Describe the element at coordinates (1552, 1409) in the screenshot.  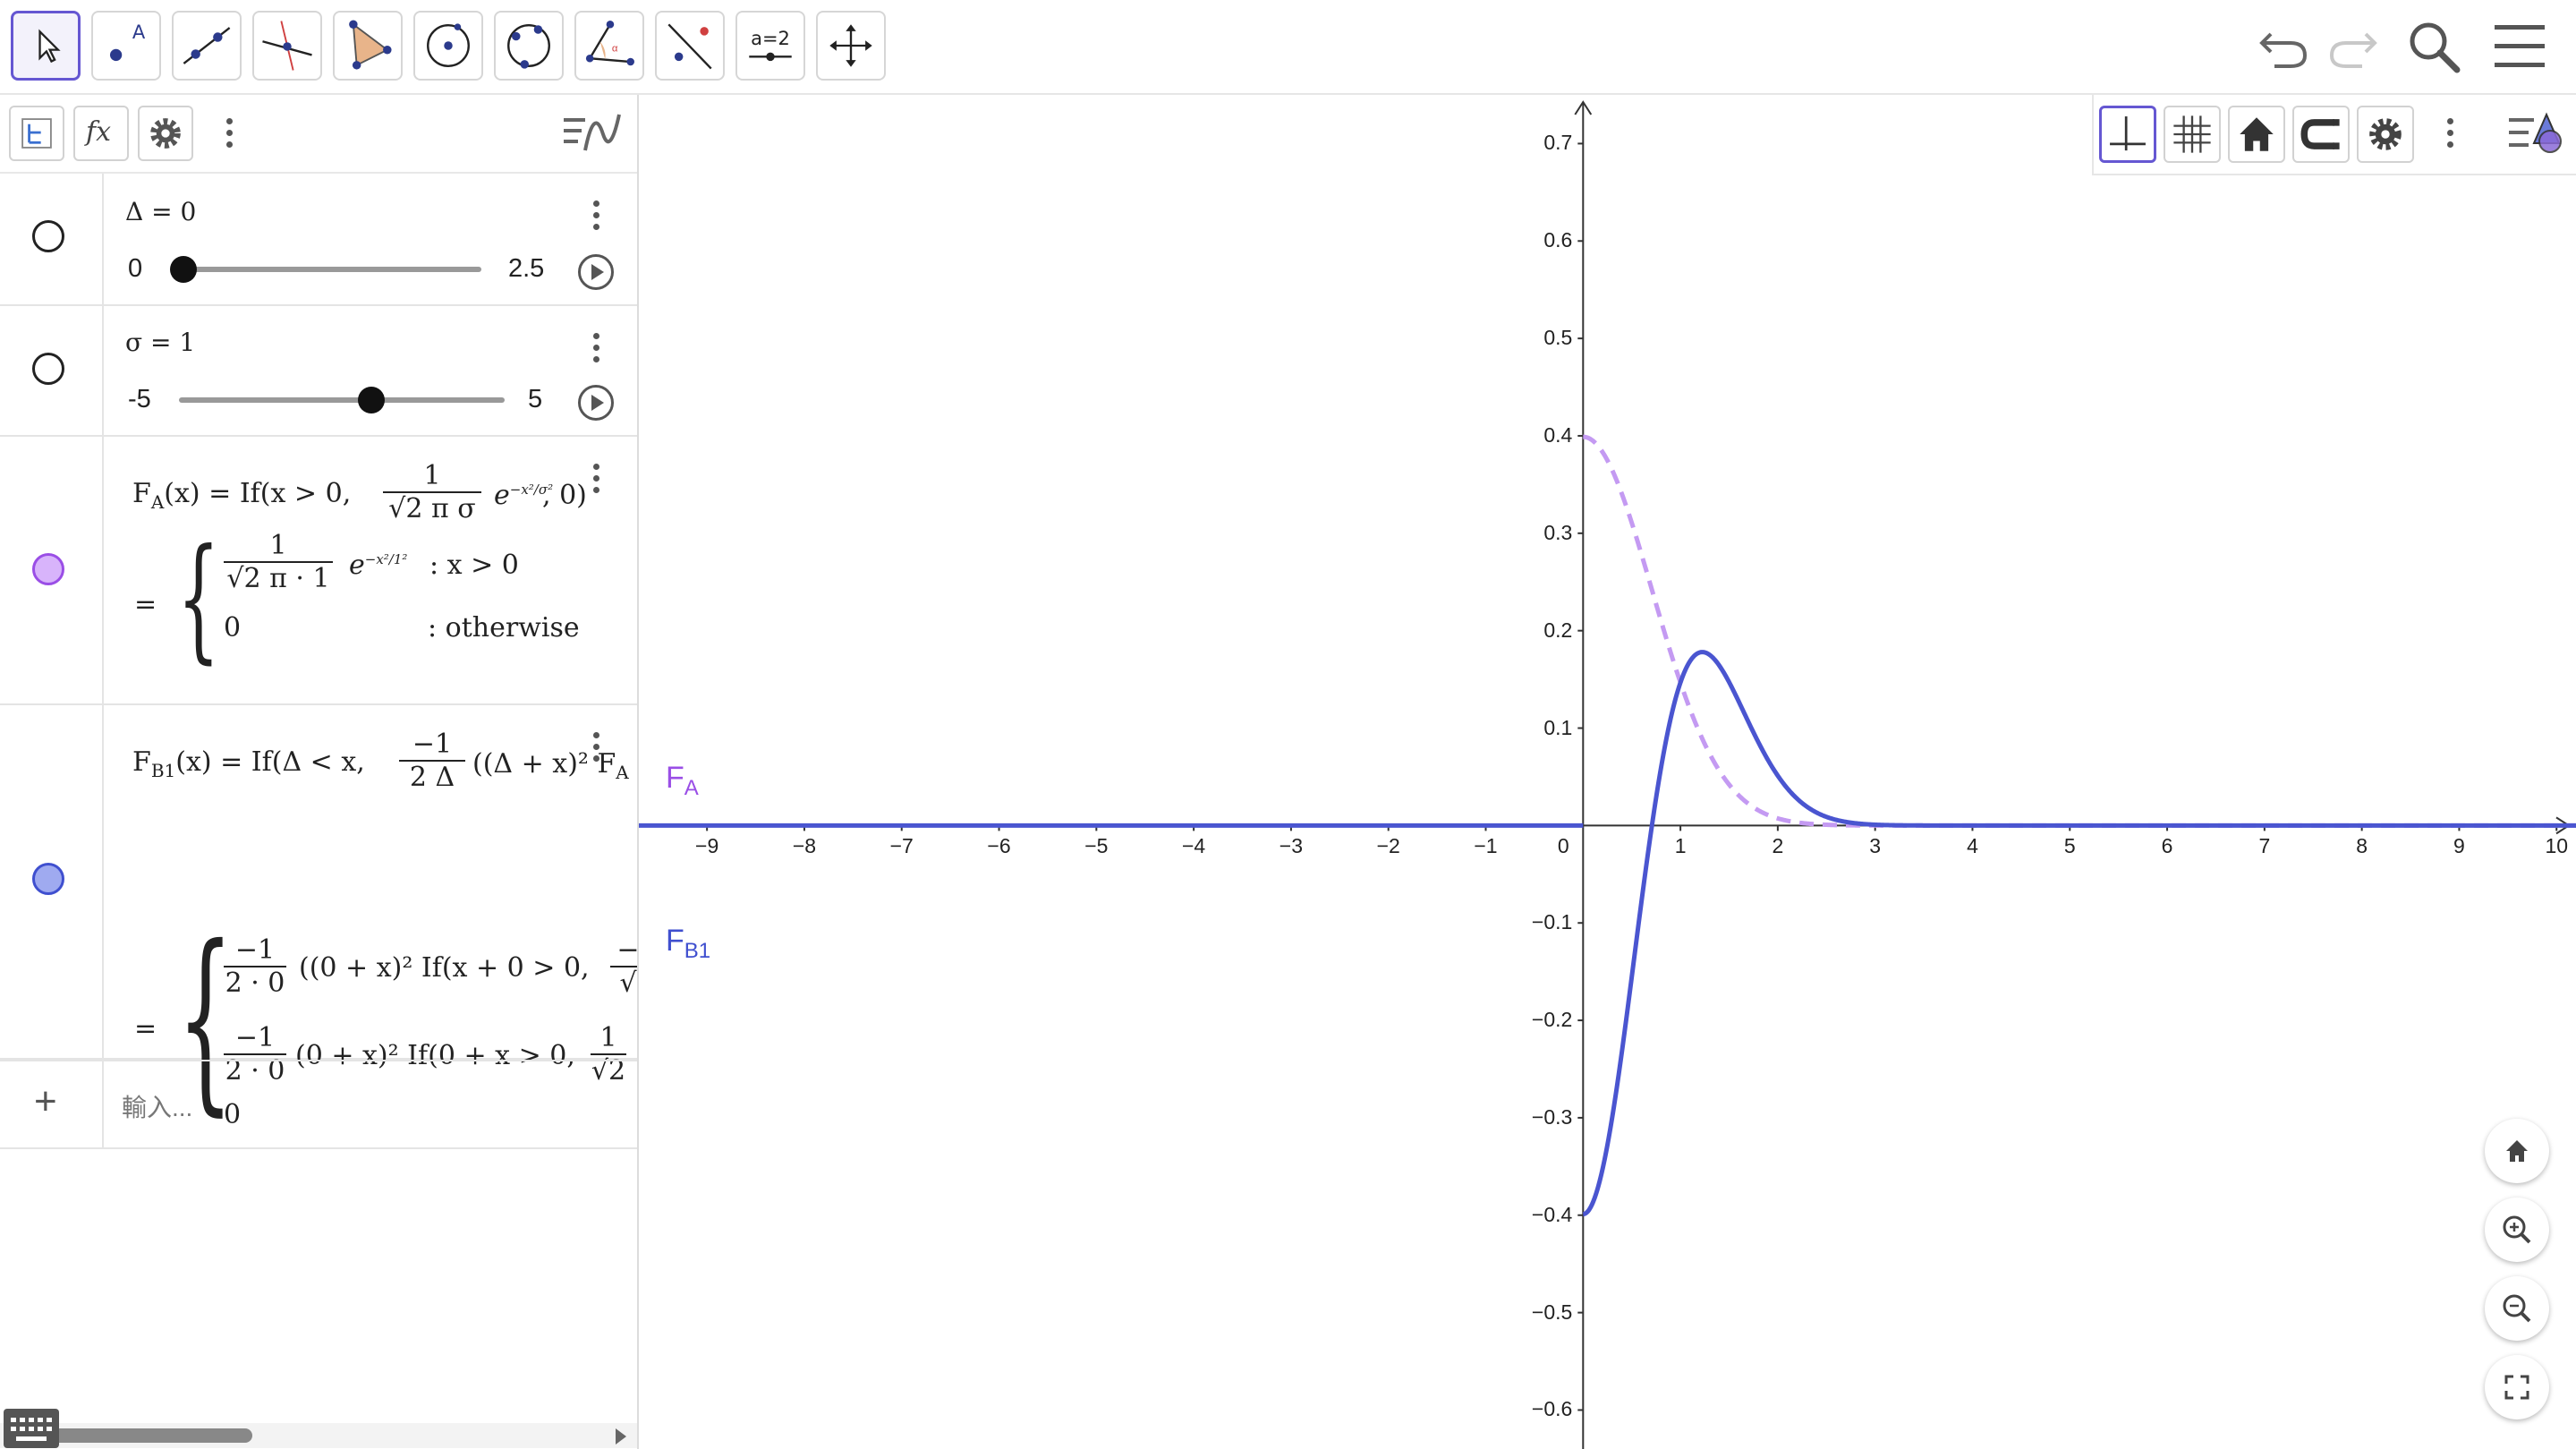
I see `y-tick-label: −0.6` at that location.